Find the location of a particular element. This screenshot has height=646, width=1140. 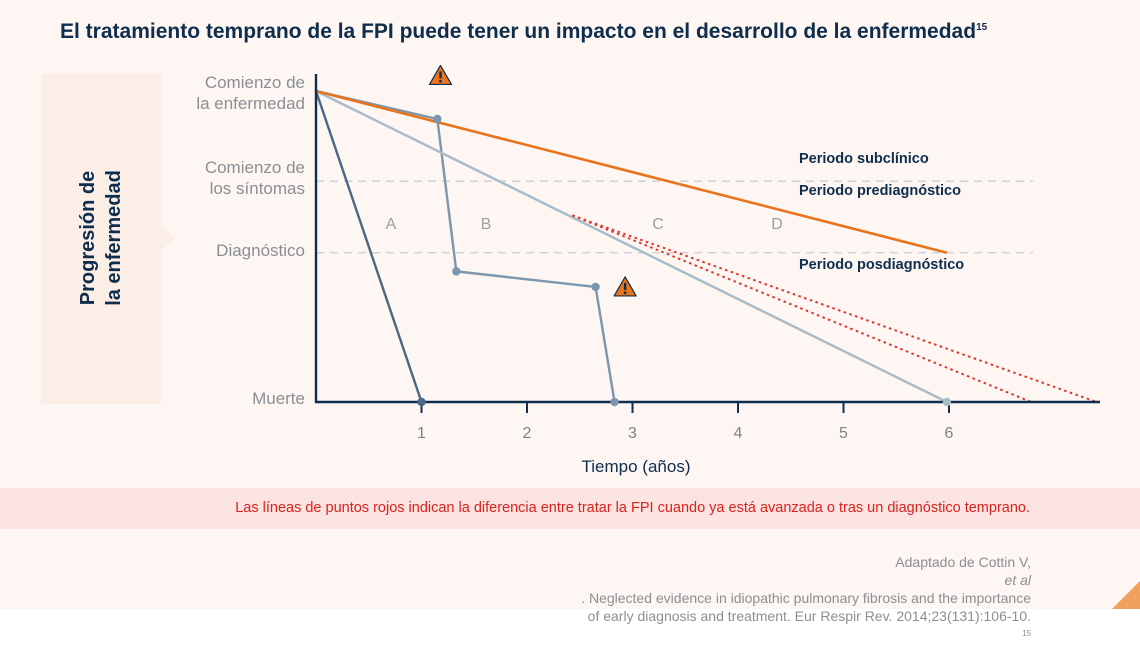

band-label-prediagnostic: Periodo prediagnóstico is located at coordinates (880, 191).